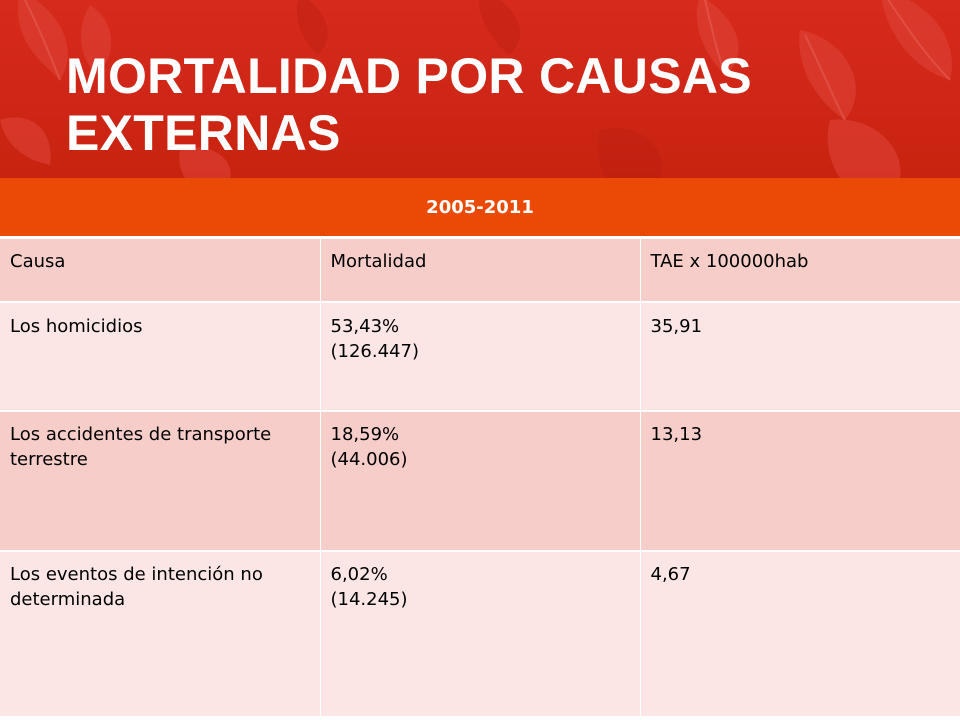  I want to click on cell-mortalidad: 53,43% (126.447), so click(480, 357).